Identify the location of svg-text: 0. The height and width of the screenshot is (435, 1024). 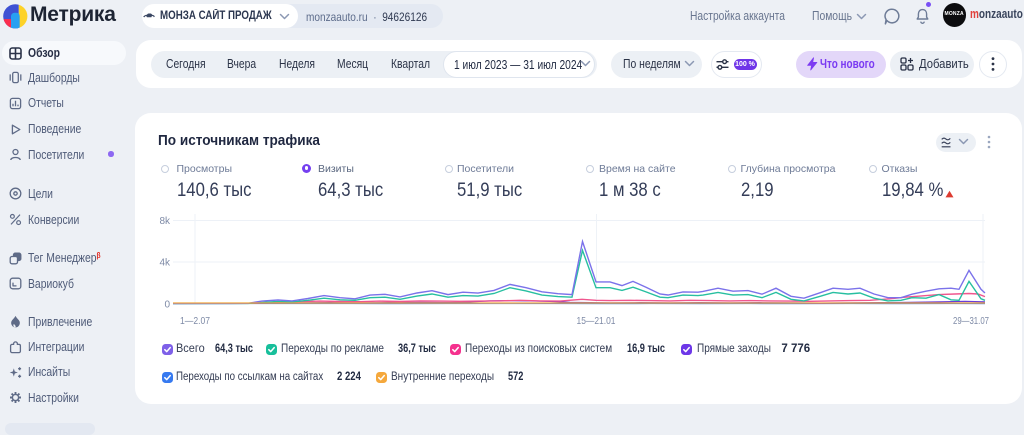
(167, 305).